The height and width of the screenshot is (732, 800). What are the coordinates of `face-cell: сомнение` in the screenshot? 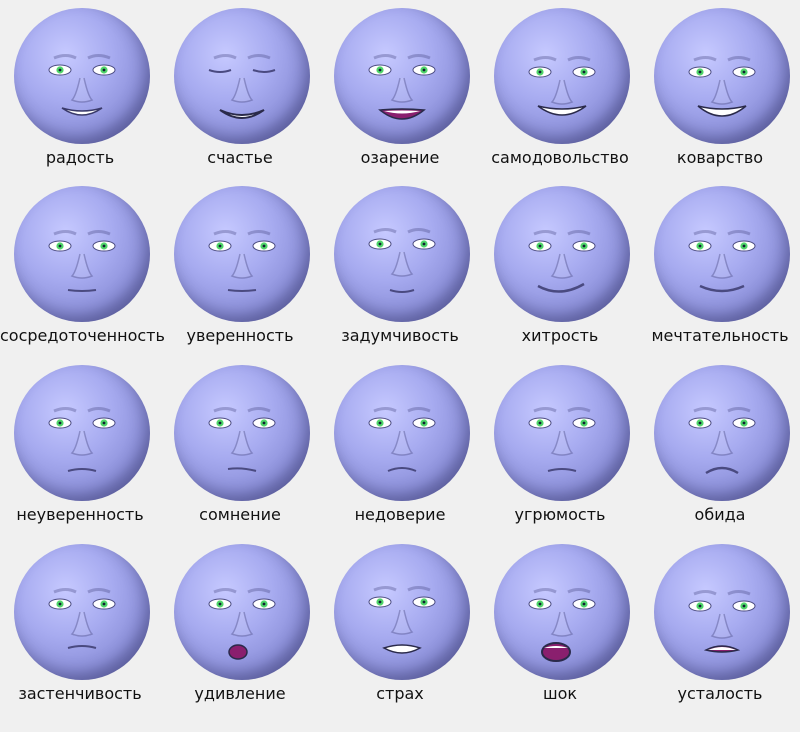 It's located at (240, 448).